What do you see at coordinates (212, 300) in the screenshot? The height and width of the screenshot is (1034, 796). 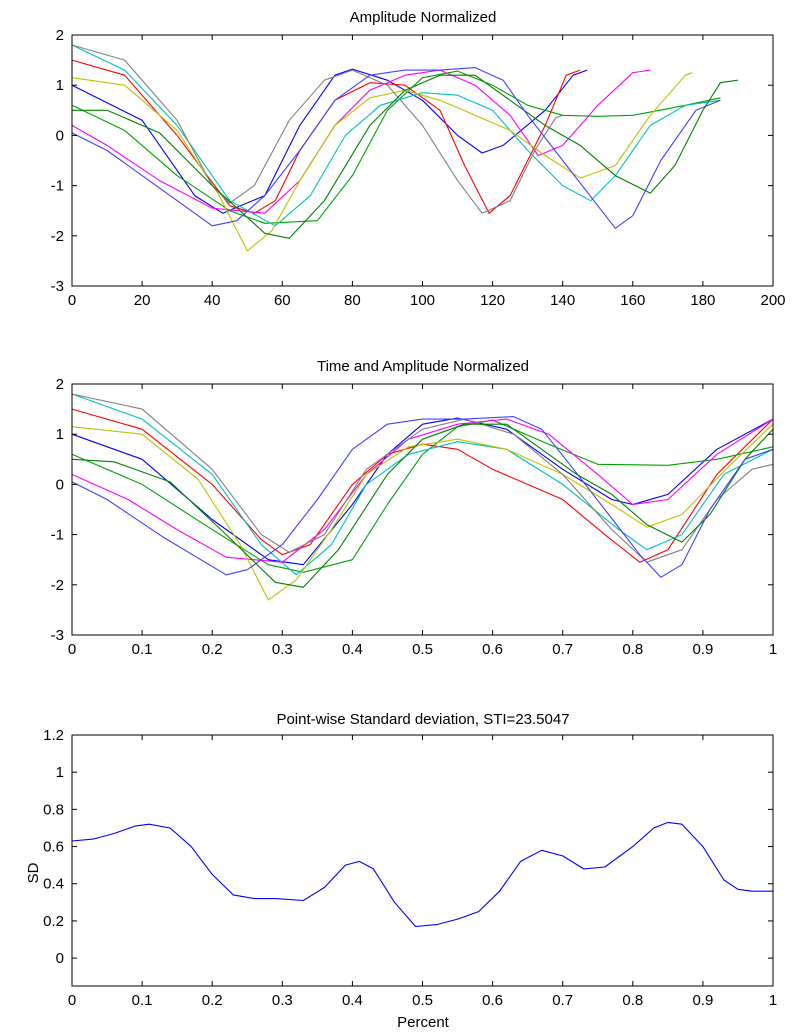 I see `x-tick-label: 40` at bounding box center [212, 300].